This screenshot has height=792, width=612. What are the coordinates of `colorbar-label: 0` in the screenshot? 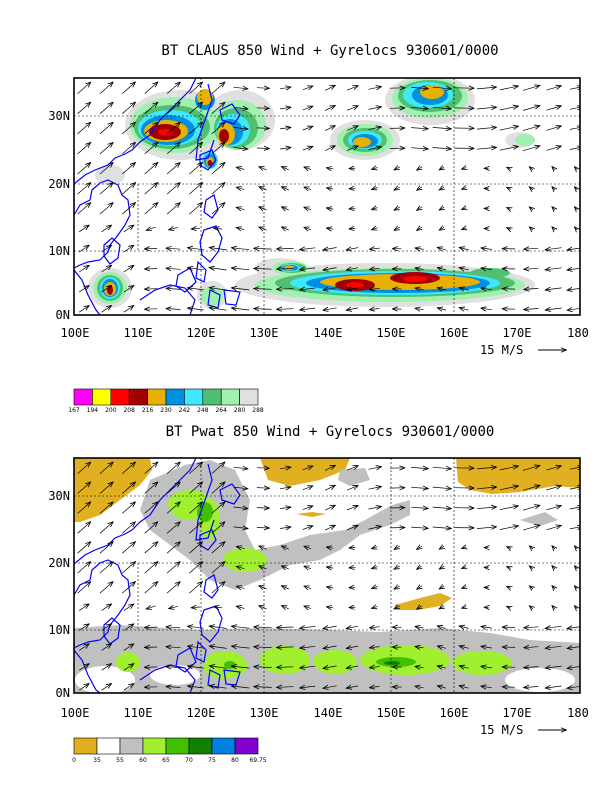 It's located at (74, 760).